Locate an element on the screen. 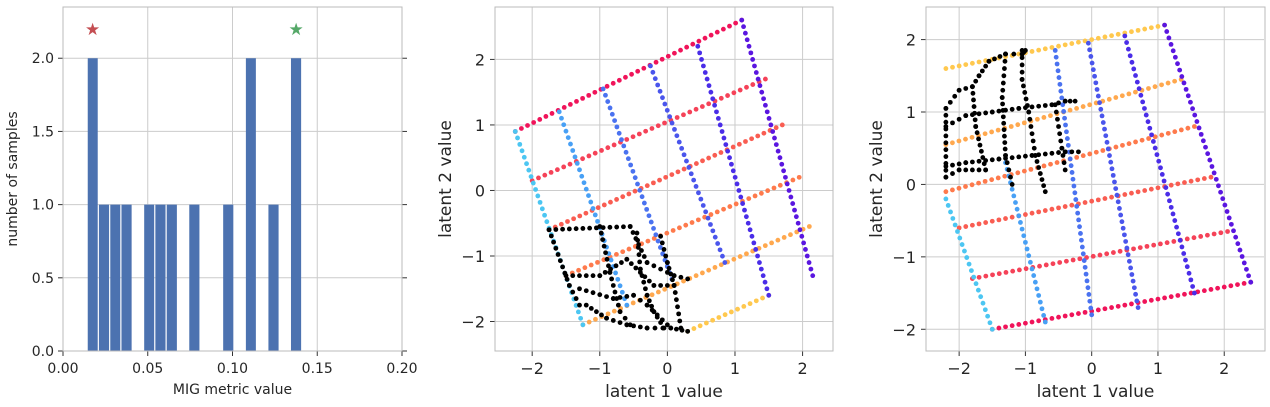  histogram-y-tick-label: 0.5 is located at coordinates (43, 279).